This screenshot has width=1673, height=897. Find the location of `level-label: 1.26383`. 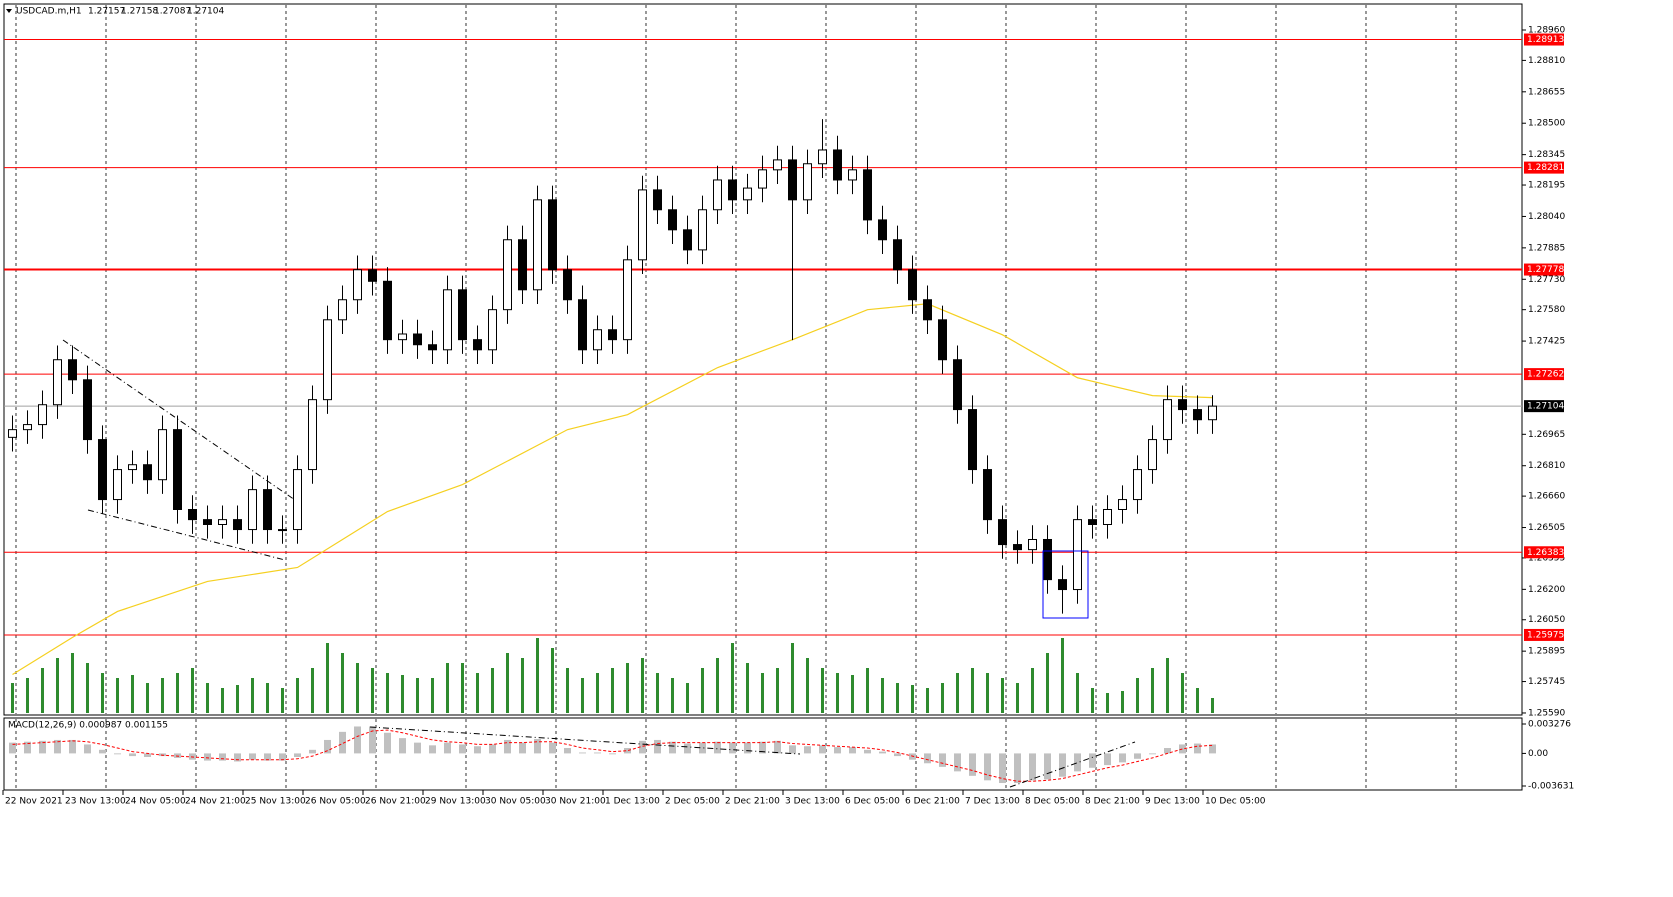

level-label: 1.26383 is located at coordinates (1545, 553).